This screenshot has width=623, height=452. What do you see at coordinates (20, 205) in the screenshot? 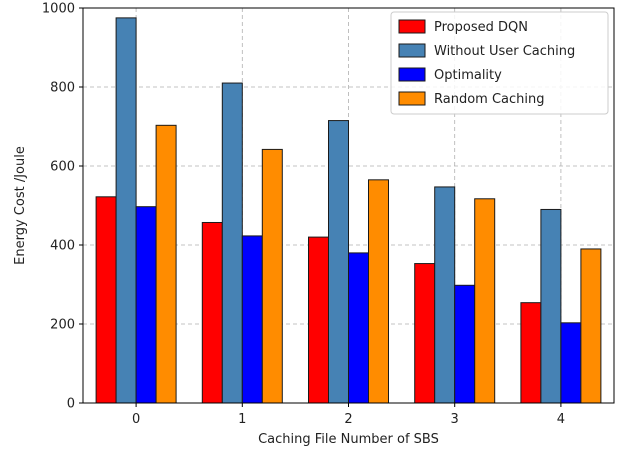
I see `y-axis-label: Energy Cost /Joule` at bounding box center [20, 205].